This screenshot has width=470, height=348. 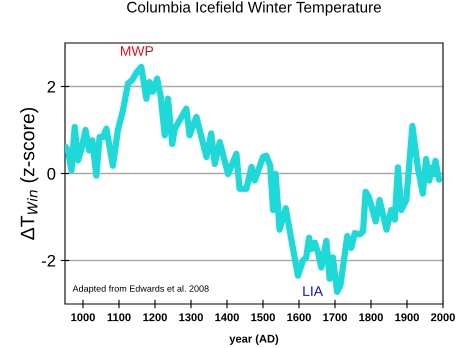 What do you see at coordinates (313, 291) in the screenshot?
I see `annotation: LIA` at bounding box center [313, 291].